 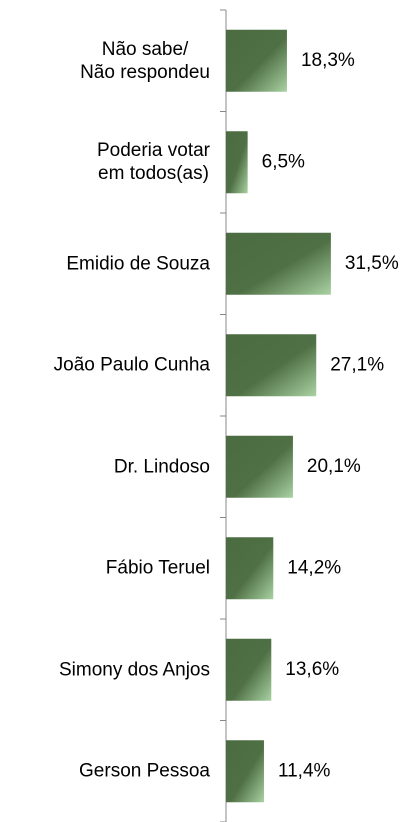 What do you see at coordinates (328, 60) in the screenshot?
I see `data-label: 18,3%` at bounding box center [328, 60].